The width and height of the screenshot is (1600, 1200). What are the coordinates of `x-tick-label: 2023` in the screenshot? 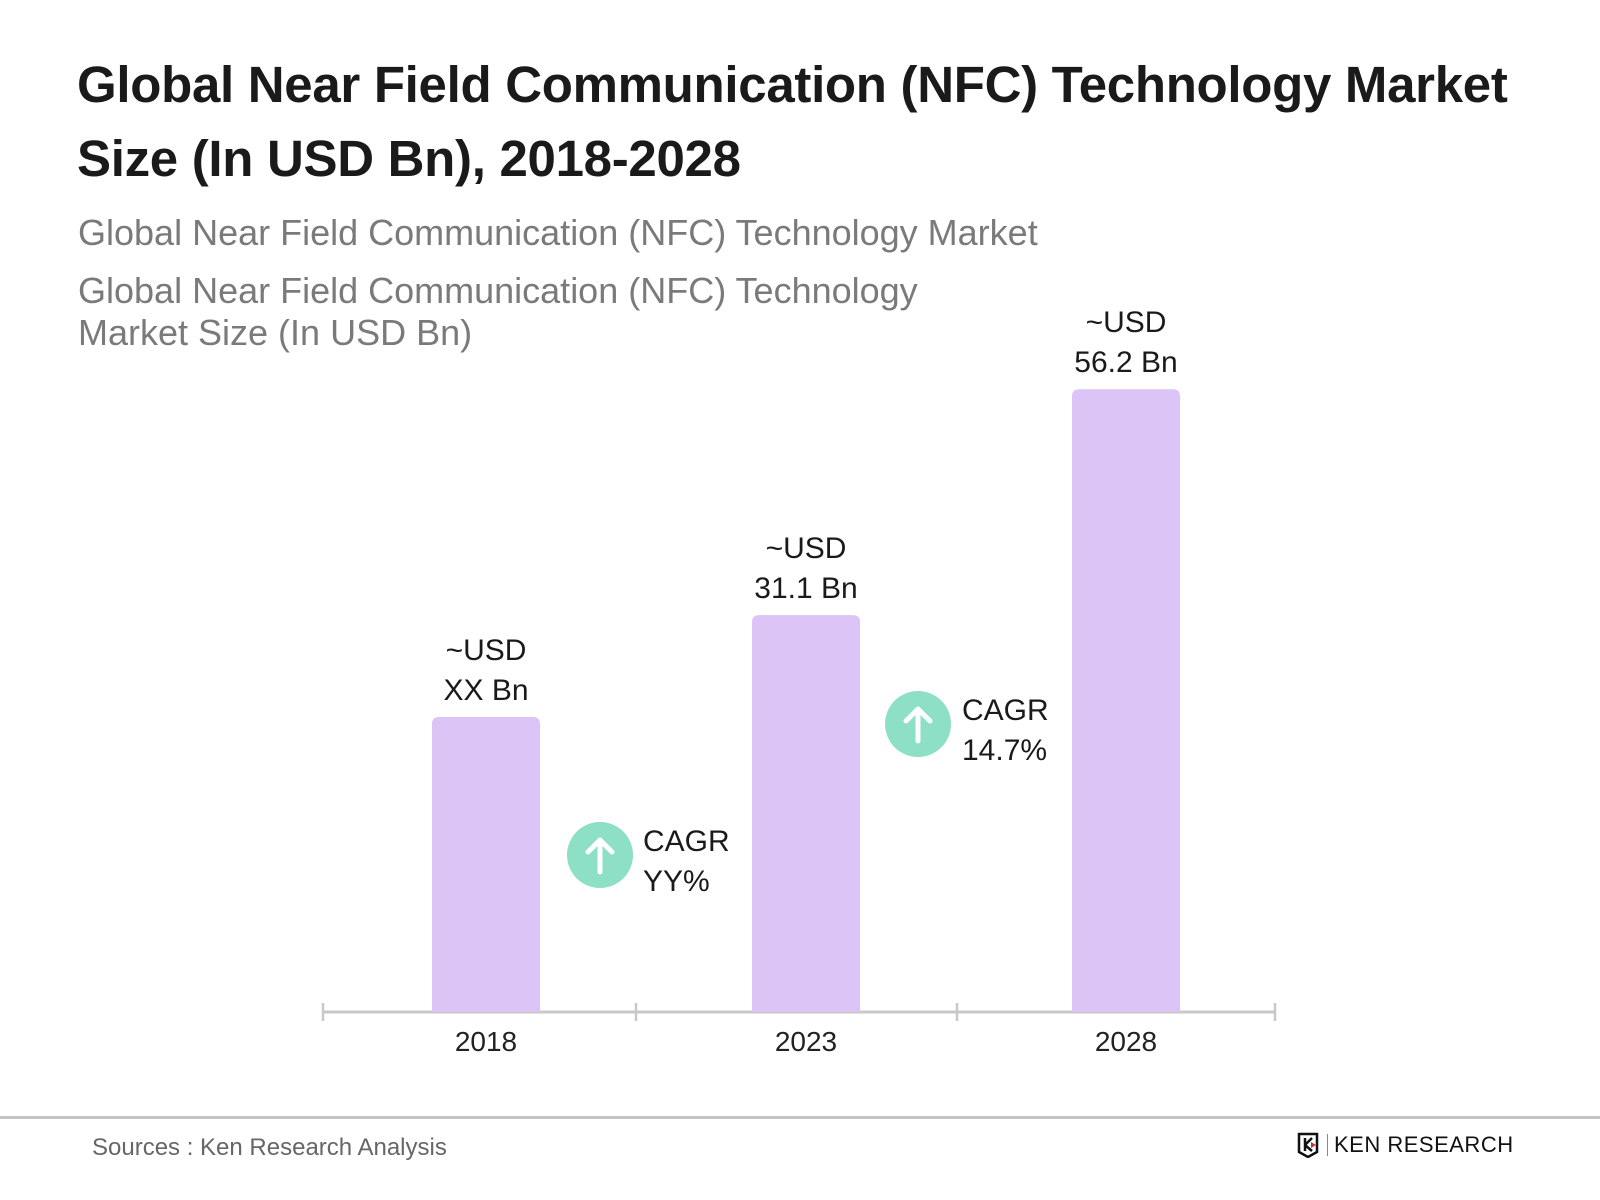 It's located at (806, 1041).